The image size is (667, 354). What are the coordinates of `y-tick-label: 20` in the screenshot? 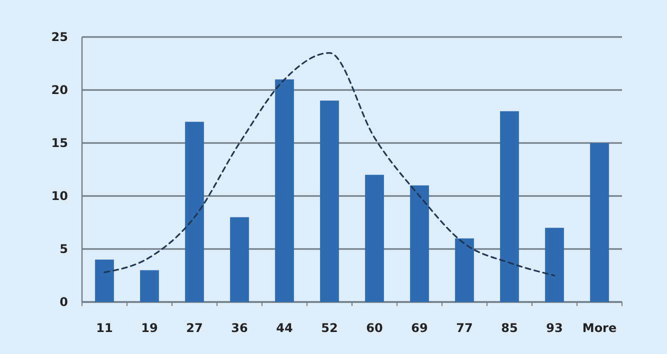 It's located at (59, 90).